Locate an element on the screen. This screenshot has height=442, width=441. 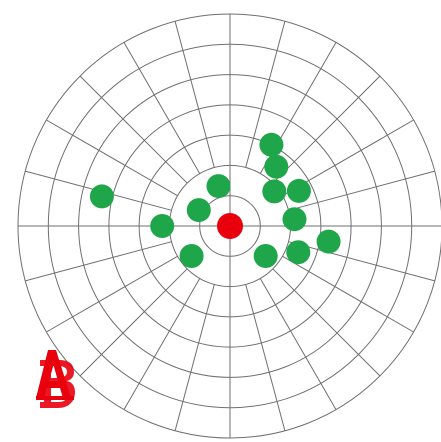
center-point is located at coordinates (230, 226).